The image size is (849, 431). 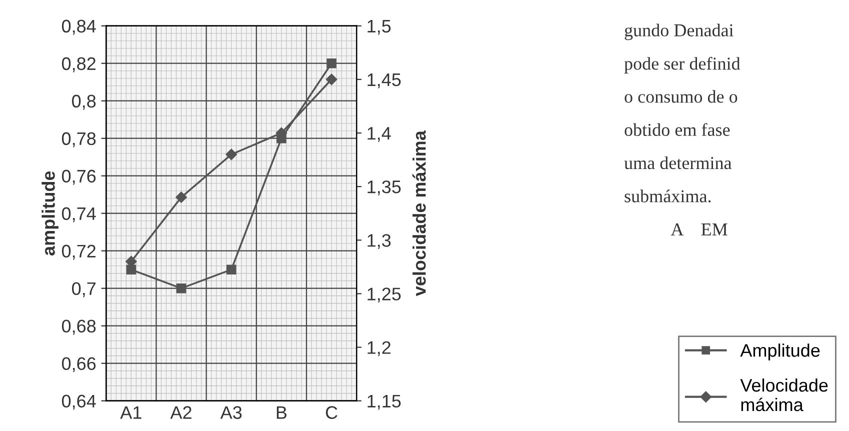 I want to click on y2-tick-label: 1,25, so click(x=384, y=295).